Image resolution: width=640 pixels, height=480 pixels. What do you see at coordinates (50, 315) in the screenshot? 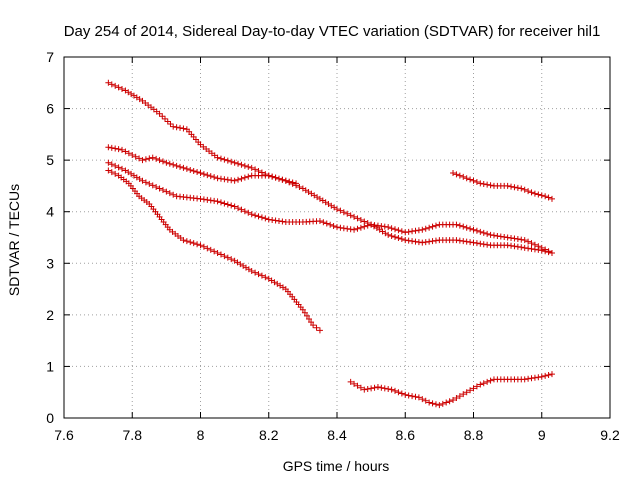
I see `y-tick-label: 2` at bounding box center [50, 315].